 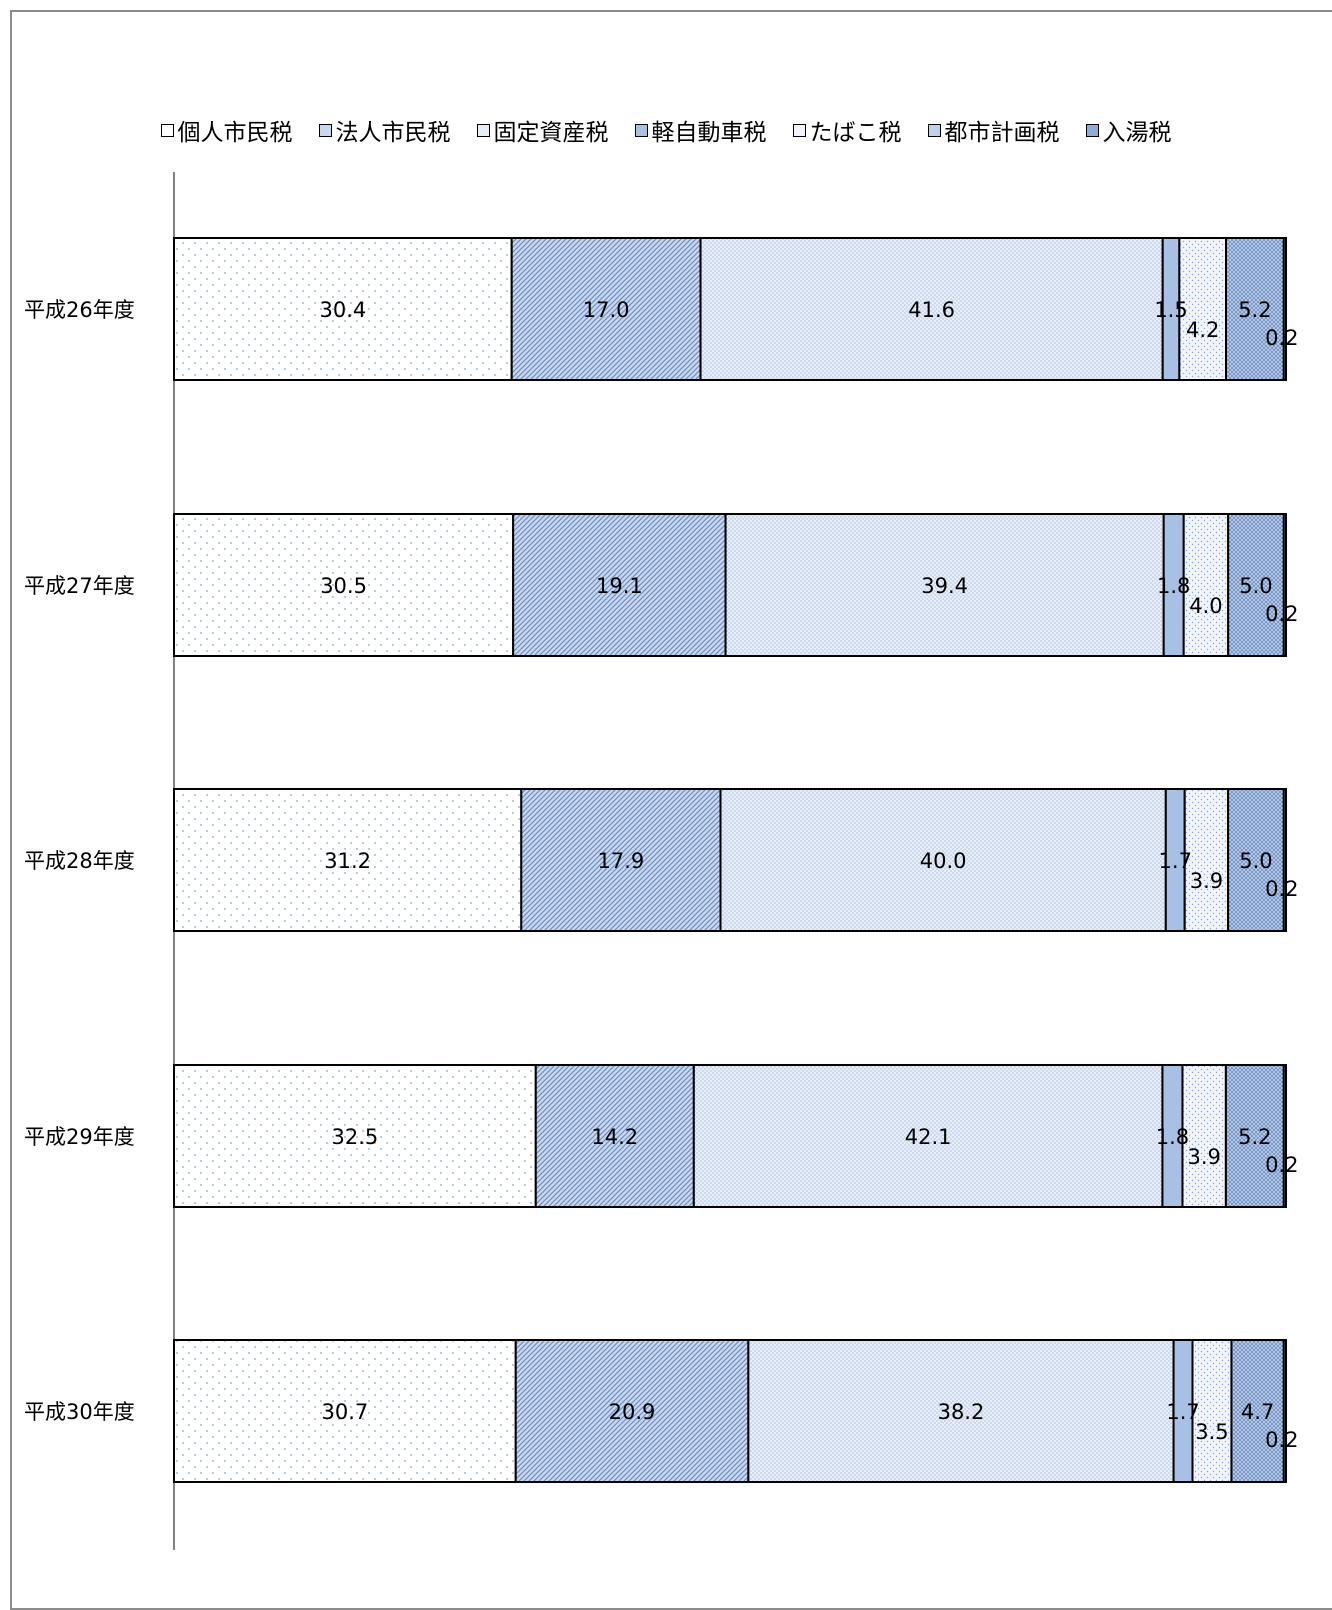 I want to click on data-label: 32.5, so click(x=354, y=1137).